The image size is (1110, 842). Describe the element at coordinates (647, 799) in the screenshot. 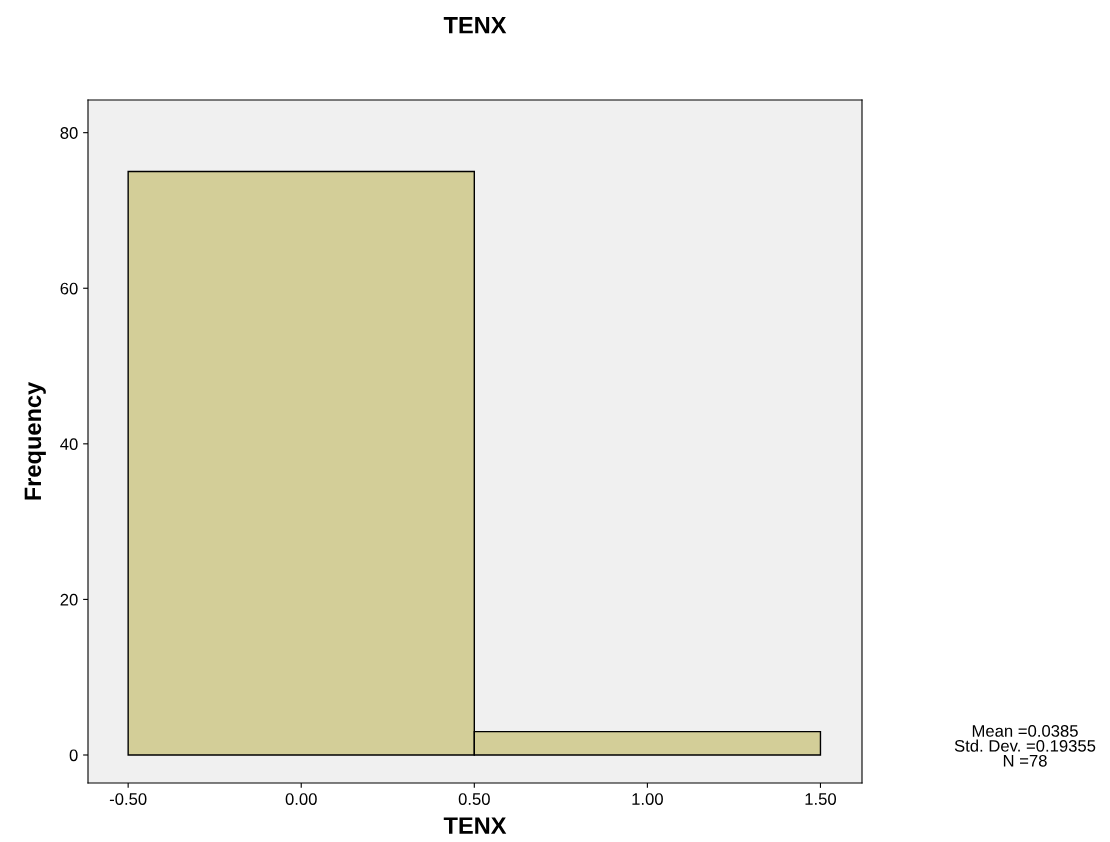

I see `x-tick-label: 1.00` at that location.